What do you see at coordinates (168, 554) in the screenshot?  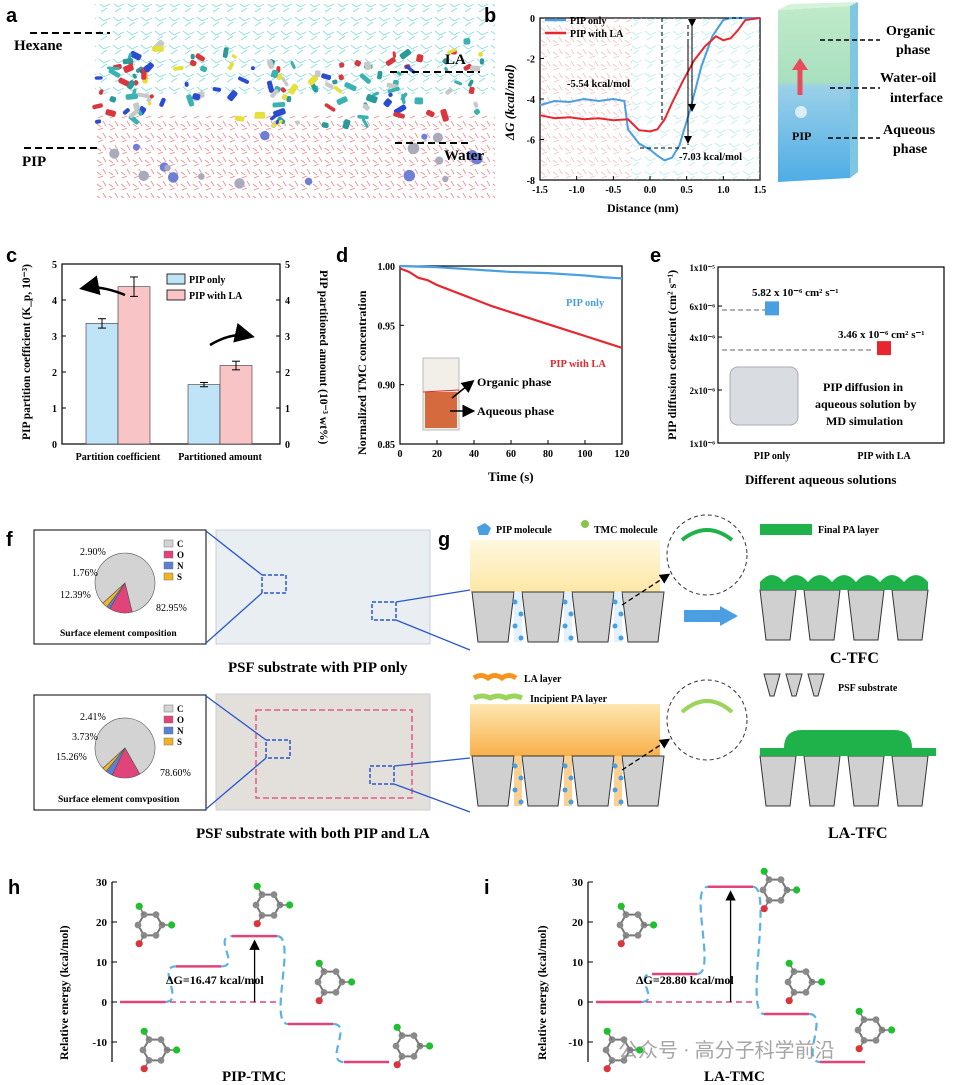 I see `pie-legend-swatch-O` at bounding box center [168, 554].